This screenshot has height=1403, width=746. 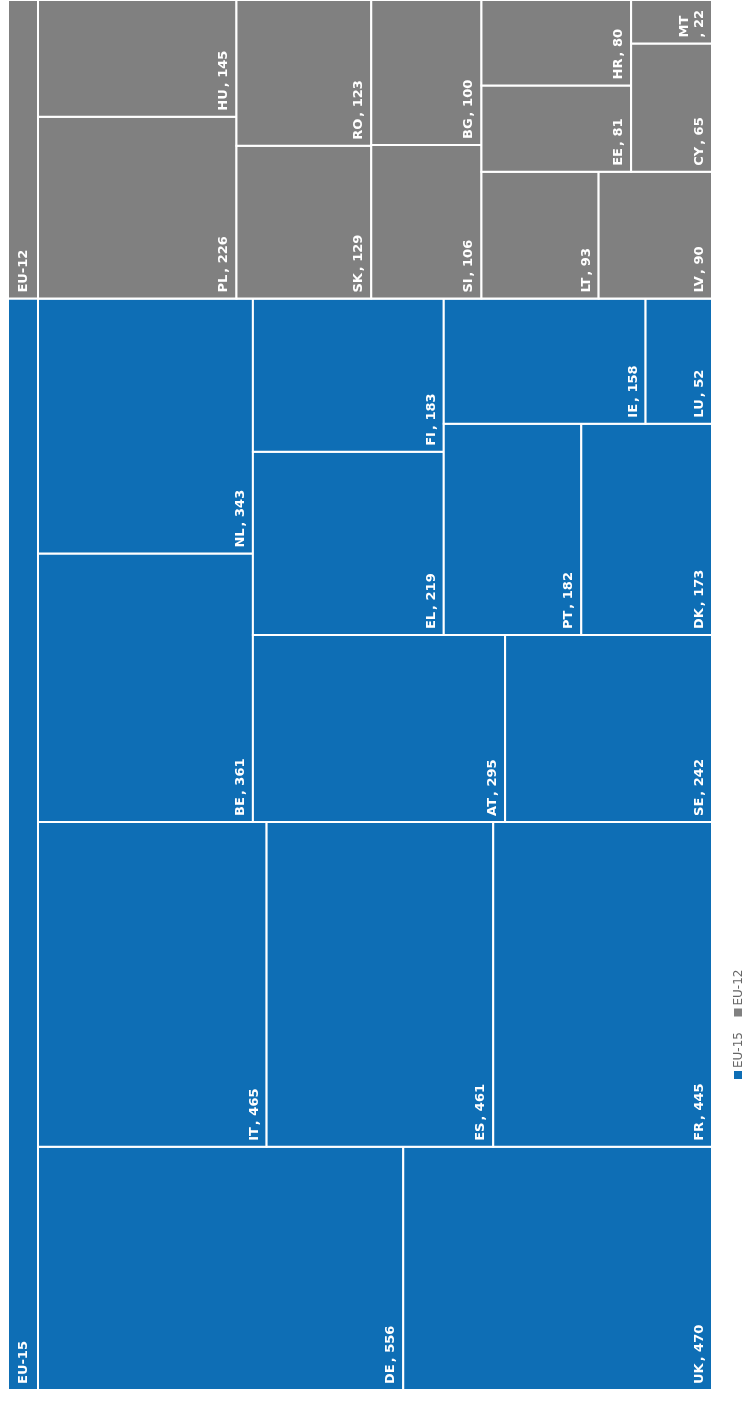 I want to click on category-label: FR, so click(x=698, y=1131).